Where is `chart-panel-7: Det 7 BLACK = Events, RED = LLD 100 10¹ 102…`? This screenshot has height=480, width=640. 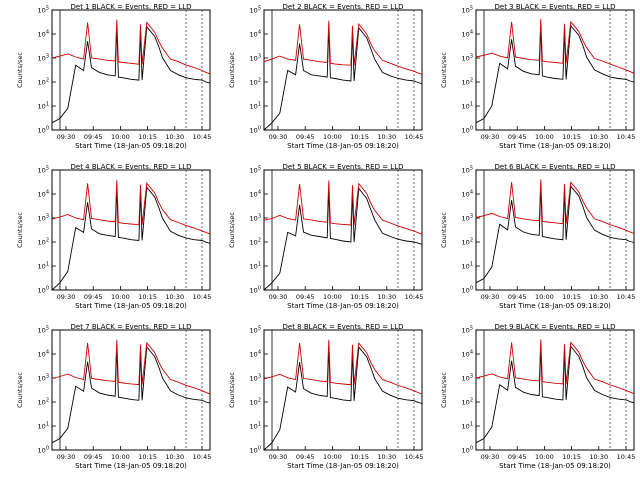
chart-panel-7: Det 7 BLACK = Events, RED = LLD 100 10¹ 102… is located at coordinates (113, 401).